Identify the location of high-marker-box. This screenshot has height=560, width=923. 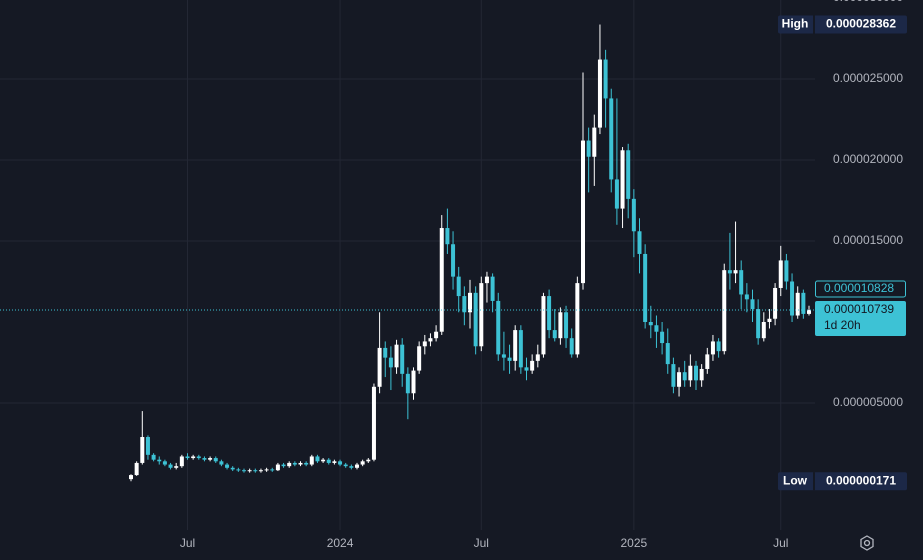
(842, 24).